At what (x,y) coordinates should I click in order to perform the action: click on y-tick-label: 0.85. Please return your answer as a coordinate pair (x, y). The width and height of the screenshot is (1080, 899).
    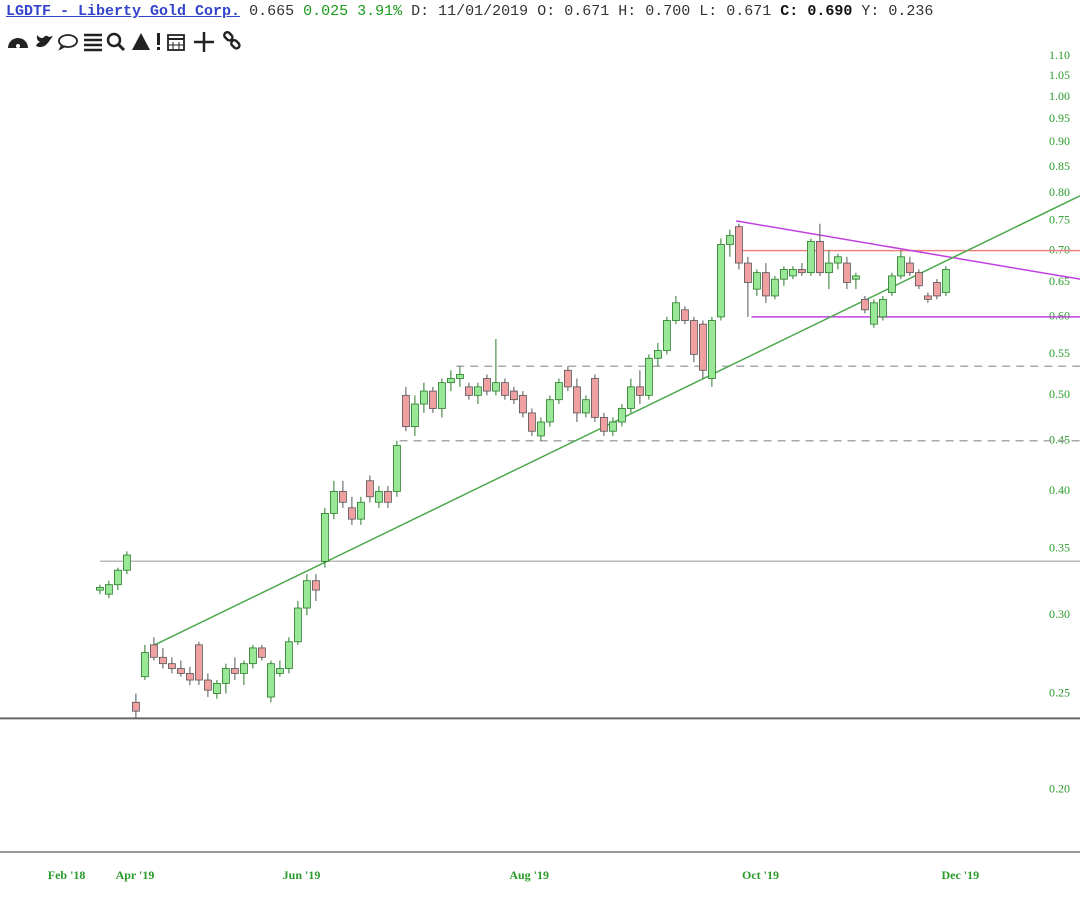
    Looking at the image, I should click on (1059, 166).